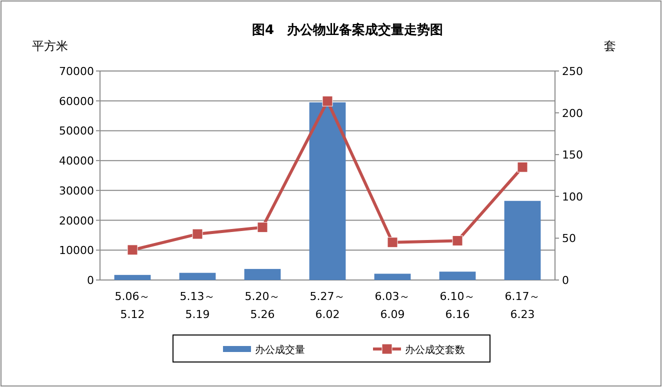 The height and width of the screenshot is (388, 663). I want to click on x-tick-label: 5.27～6.02, so click(328, 305).